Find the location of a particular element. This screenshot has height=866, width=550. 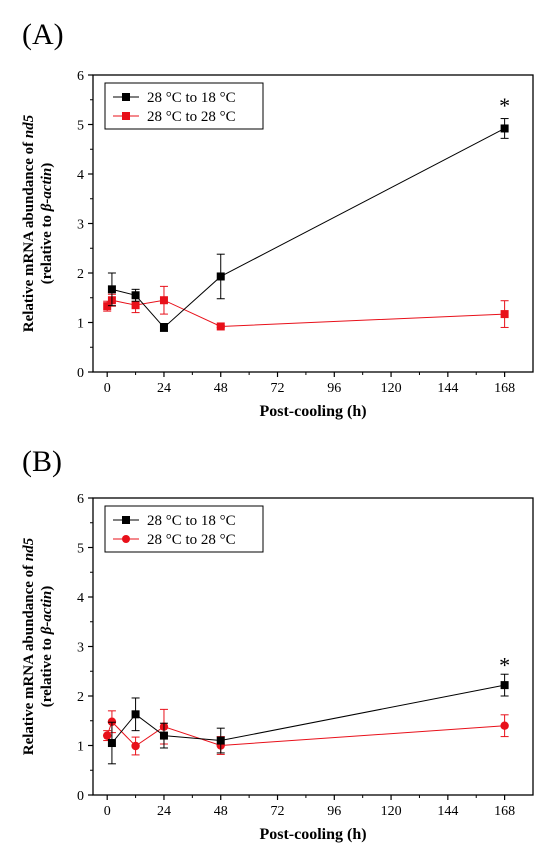

panel-label: (A) is located at coordinates (43, 34).